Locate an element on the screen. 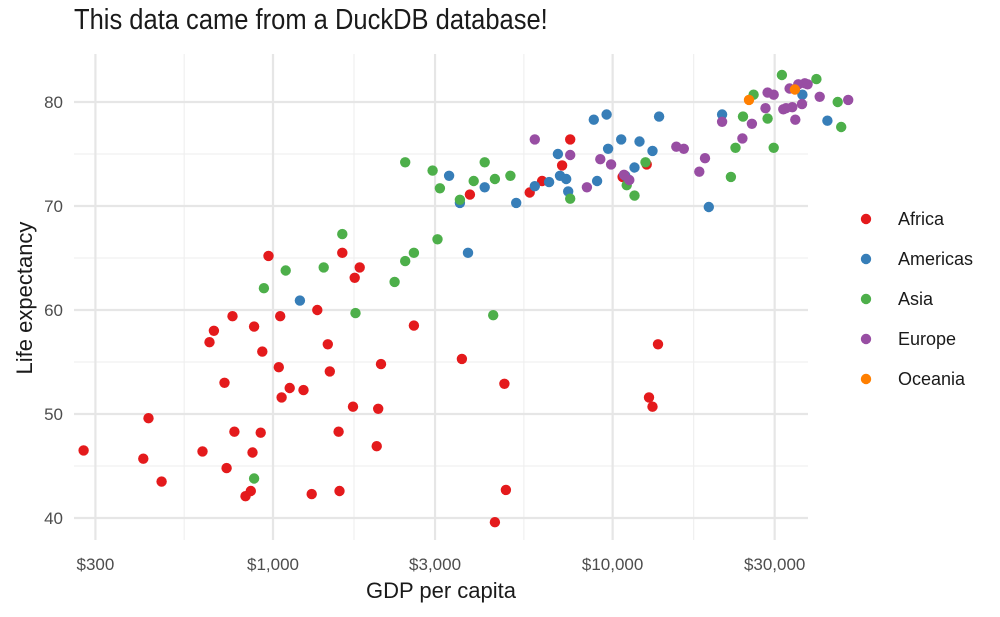 The width and height of the screenshot is (1000, 617). x-axis-title: GDP per capita is located at coordinates (441, 590).